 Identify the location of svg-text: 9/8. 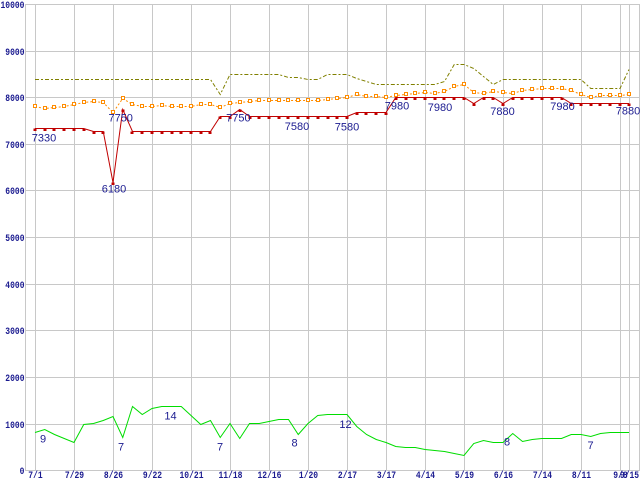
(620, 474).